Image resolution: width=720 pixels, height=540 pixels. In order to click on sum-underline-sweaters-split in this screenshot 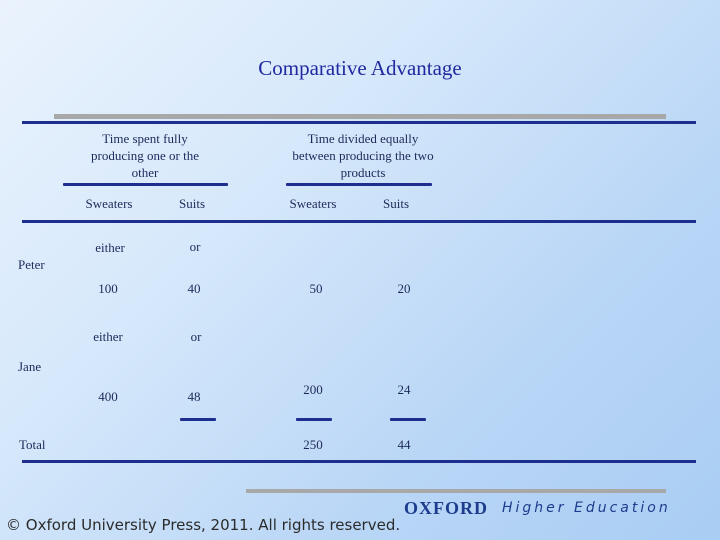, I will do `click(314, 419)`.